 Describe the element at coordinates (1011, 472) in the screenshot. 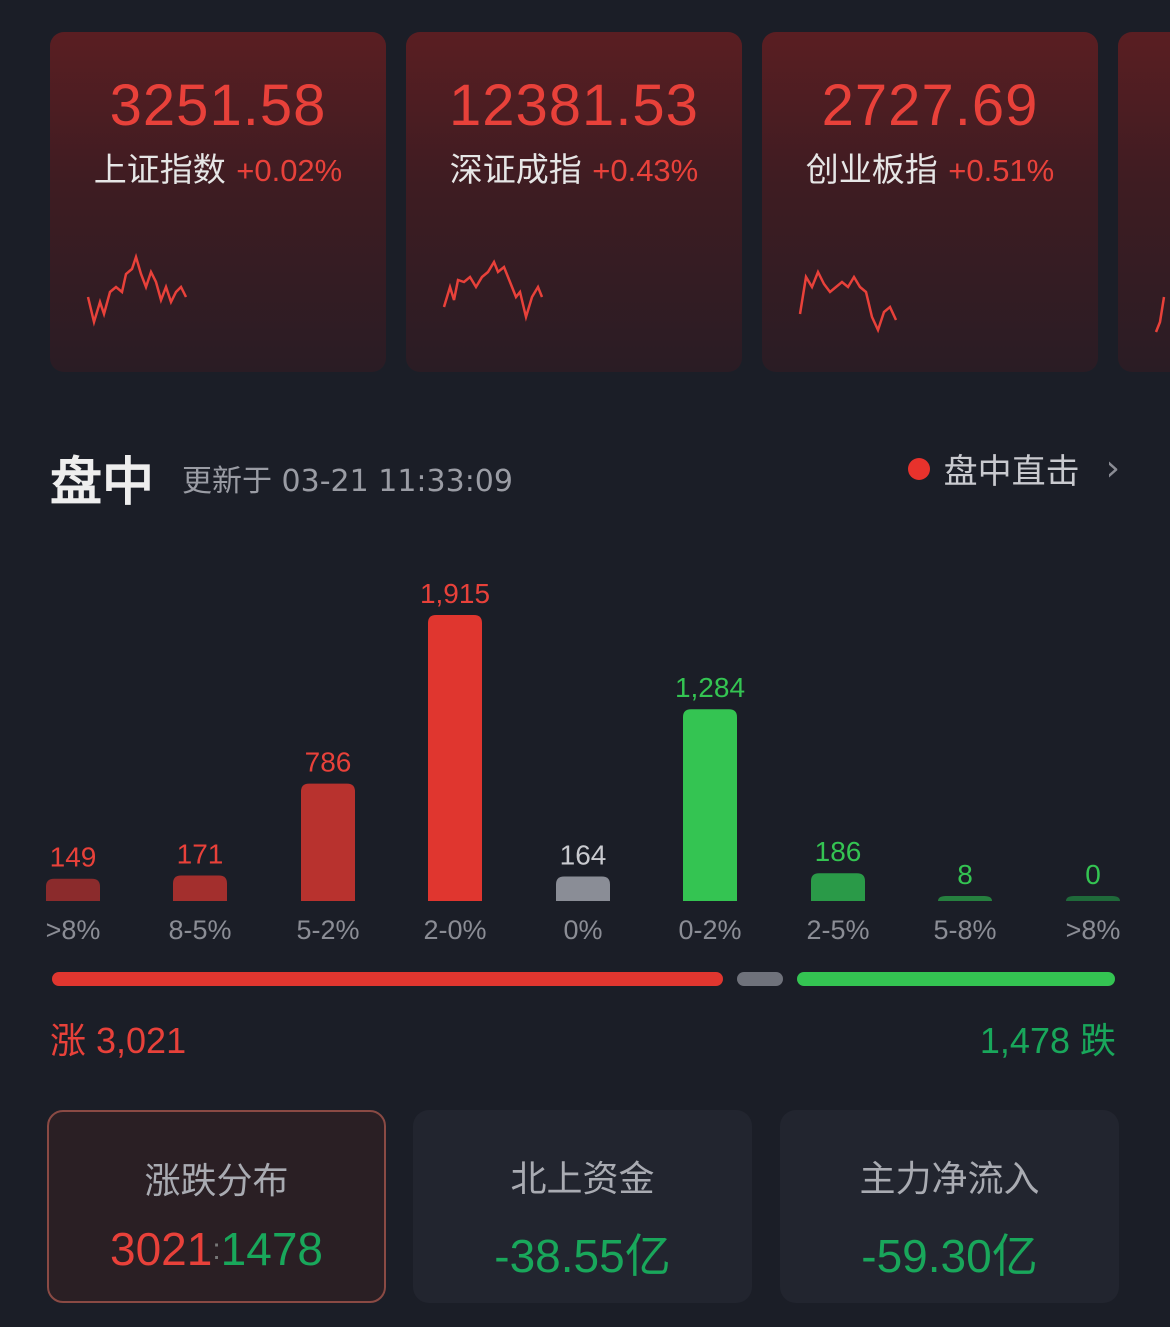

I see `live-label: 盘中直击` at that location.